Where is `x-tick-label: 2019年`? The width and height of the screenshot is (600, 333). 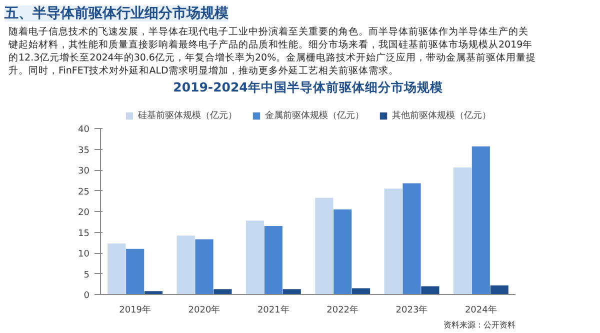 x-tick-label: 2019年 is located at coordinates (135, 310).